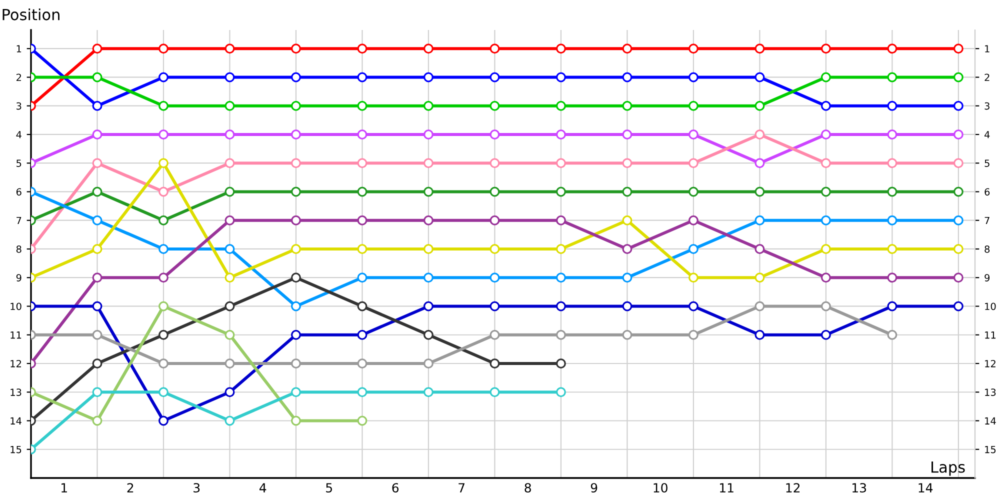 Image resolution: width=1000 pixels, height=500 pixels. I want to click on y-tick-label: 9, so click(19, 278).